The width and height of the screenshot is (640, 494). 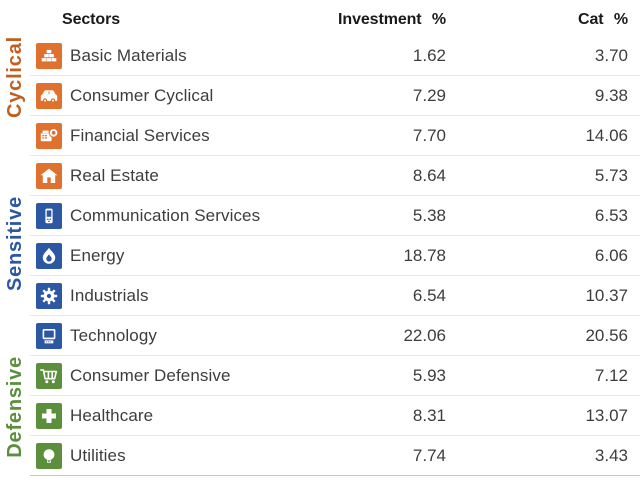 What do you see at coordinates (611, 455) in the screenshot?
I see `cat-value: 3.43` at bounding box center [611, 455].